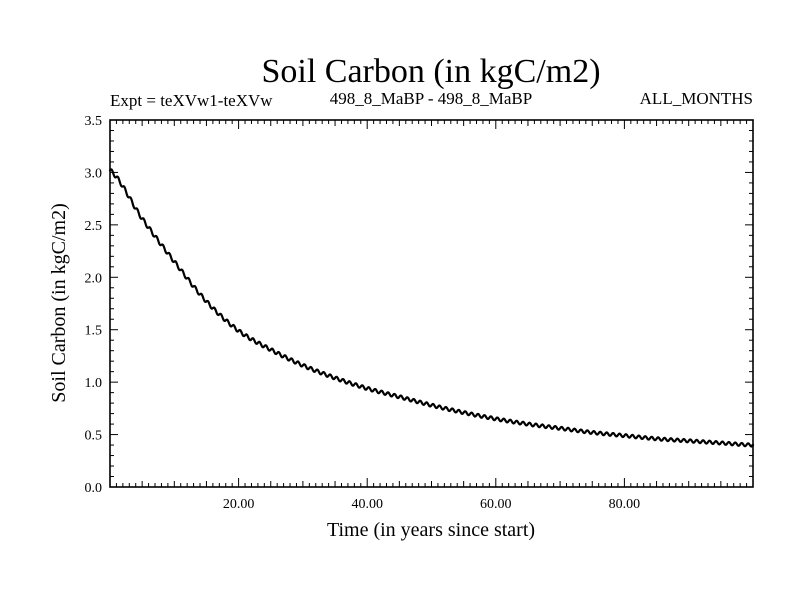 Image resolution: width=800 pixels, height=600 pixels. What do you see at coordinates (94, 278) in the screenshot?
I see `y-tick-label: 2.0` at bounding box center [94, 278].